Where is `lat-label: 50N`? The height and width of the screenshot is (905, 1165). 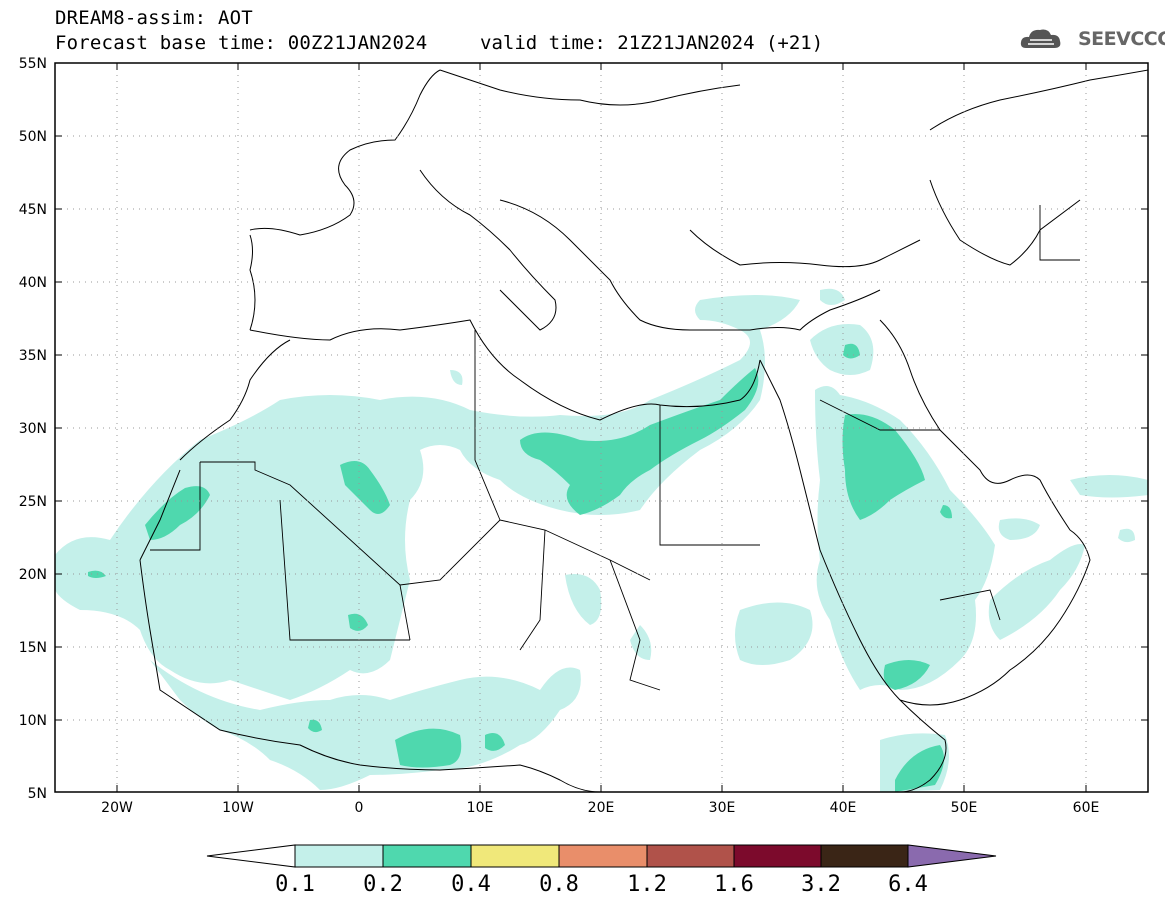
lat-label: 50N is located at coordinates (33, 137).